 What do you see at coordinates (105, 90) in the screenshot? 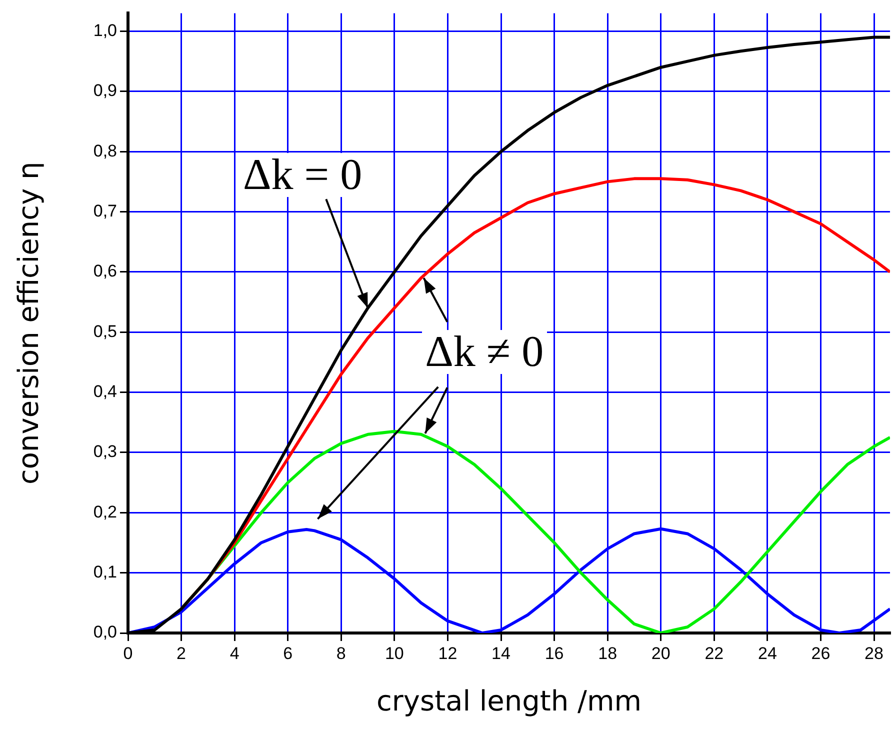
I see `y-tick-label: 0,9` at bounding box center [105, 90].